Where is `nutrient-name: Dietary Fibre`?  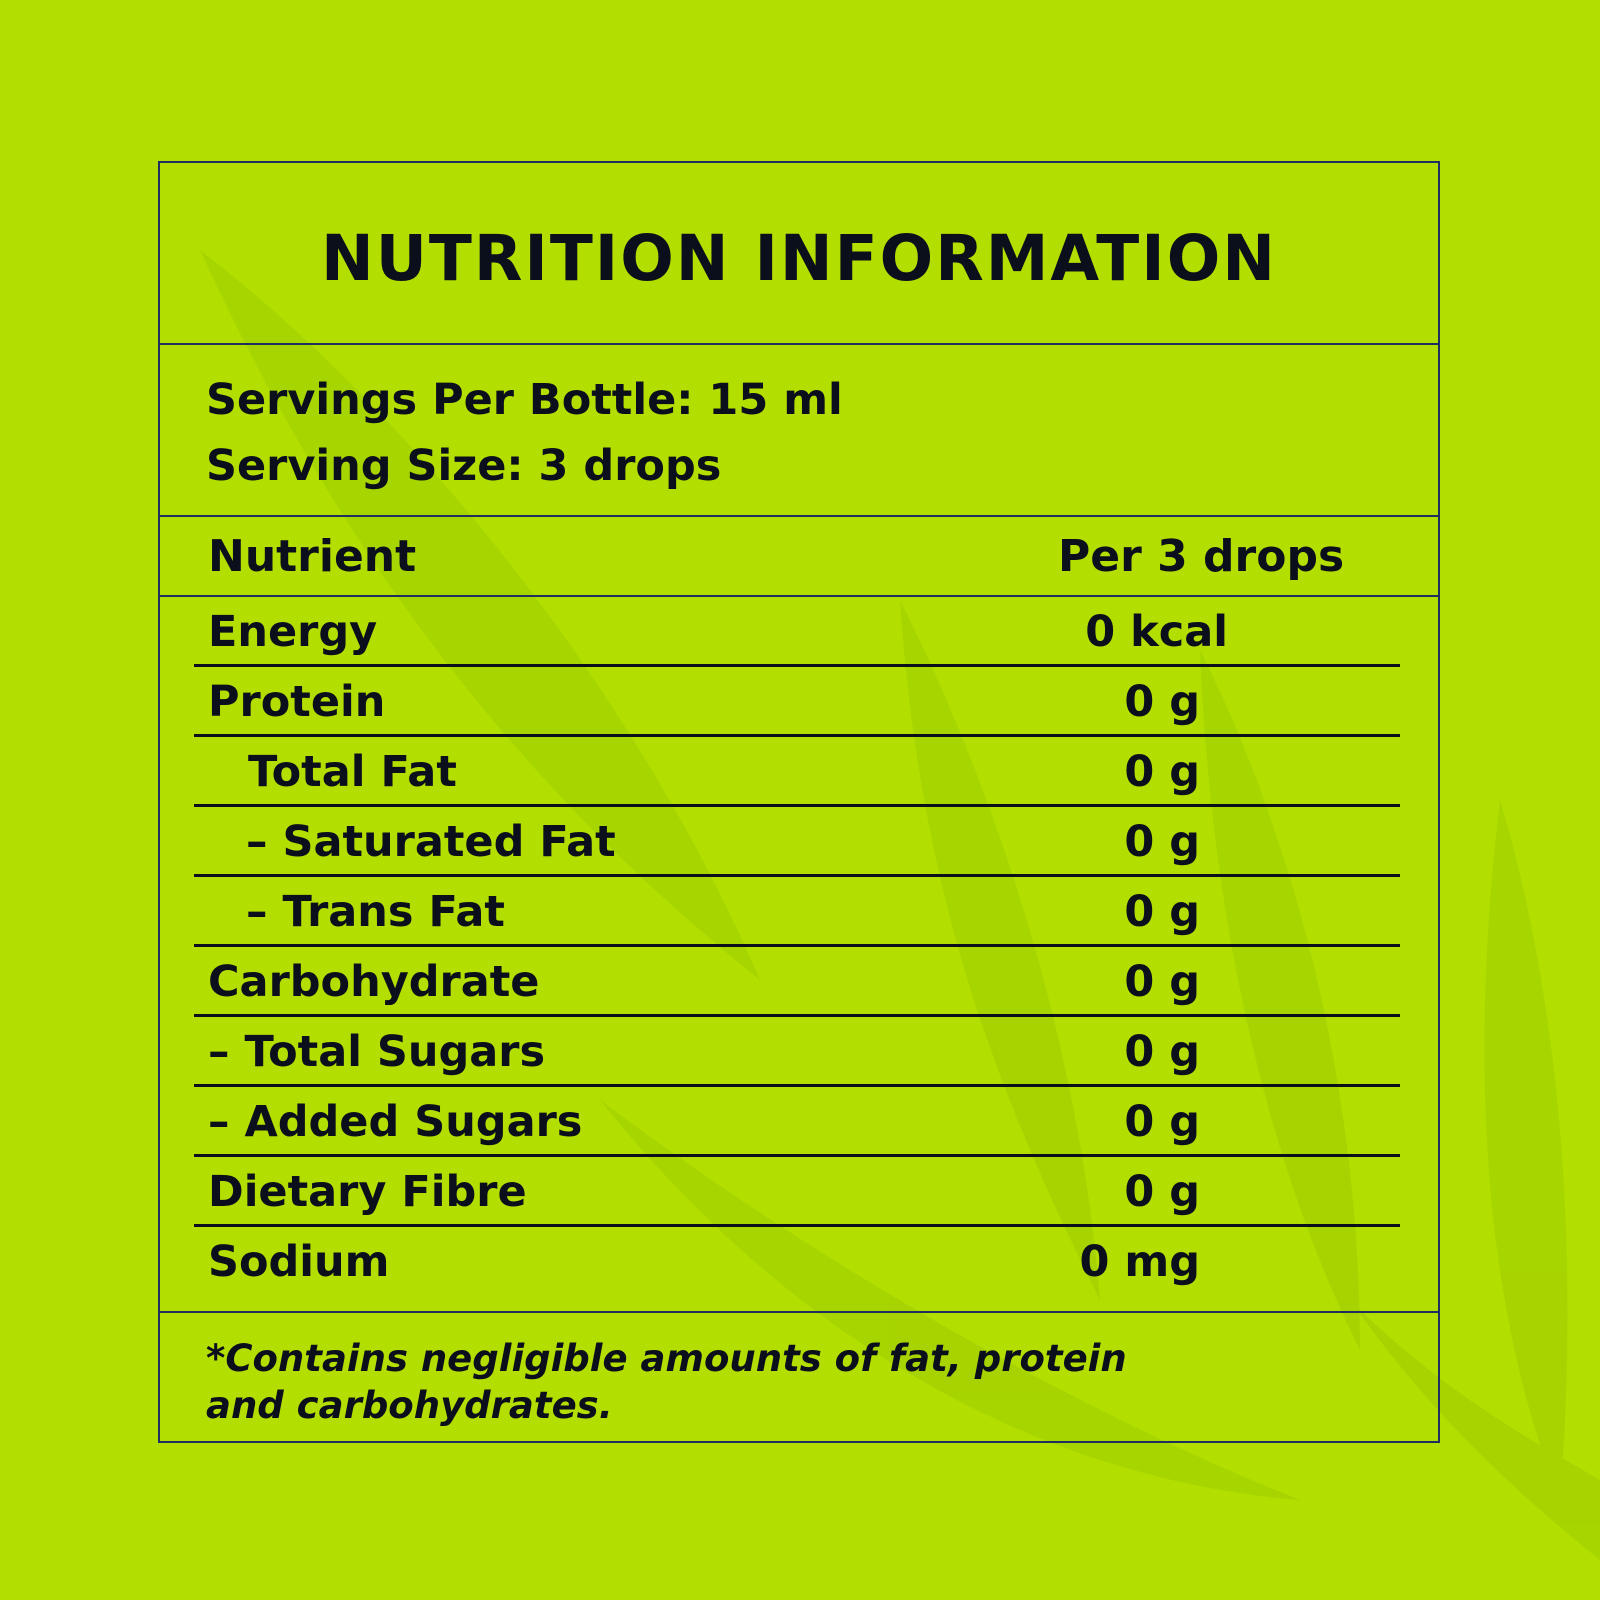 nutrient-name: Dietary Fibre is located at coordinates (367, 1192).